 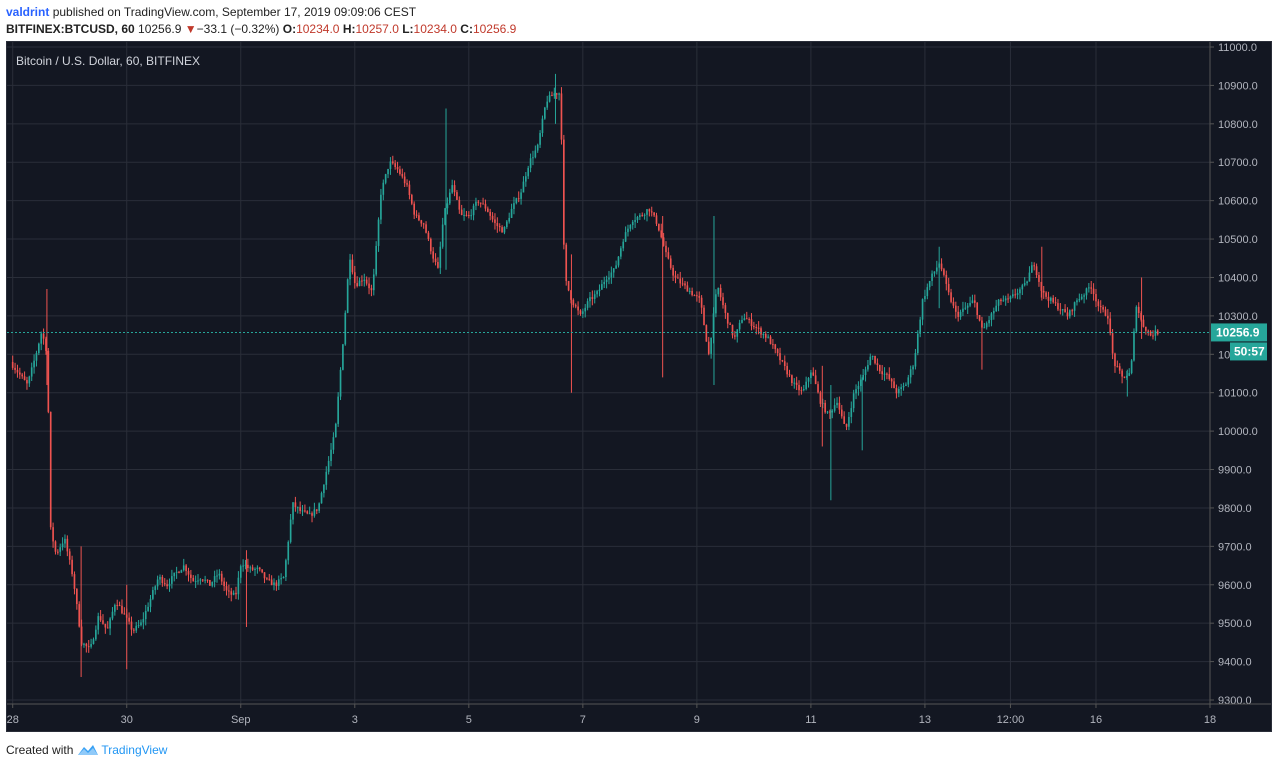 I want to click on open-label: O:, so click(x=289, y=29).